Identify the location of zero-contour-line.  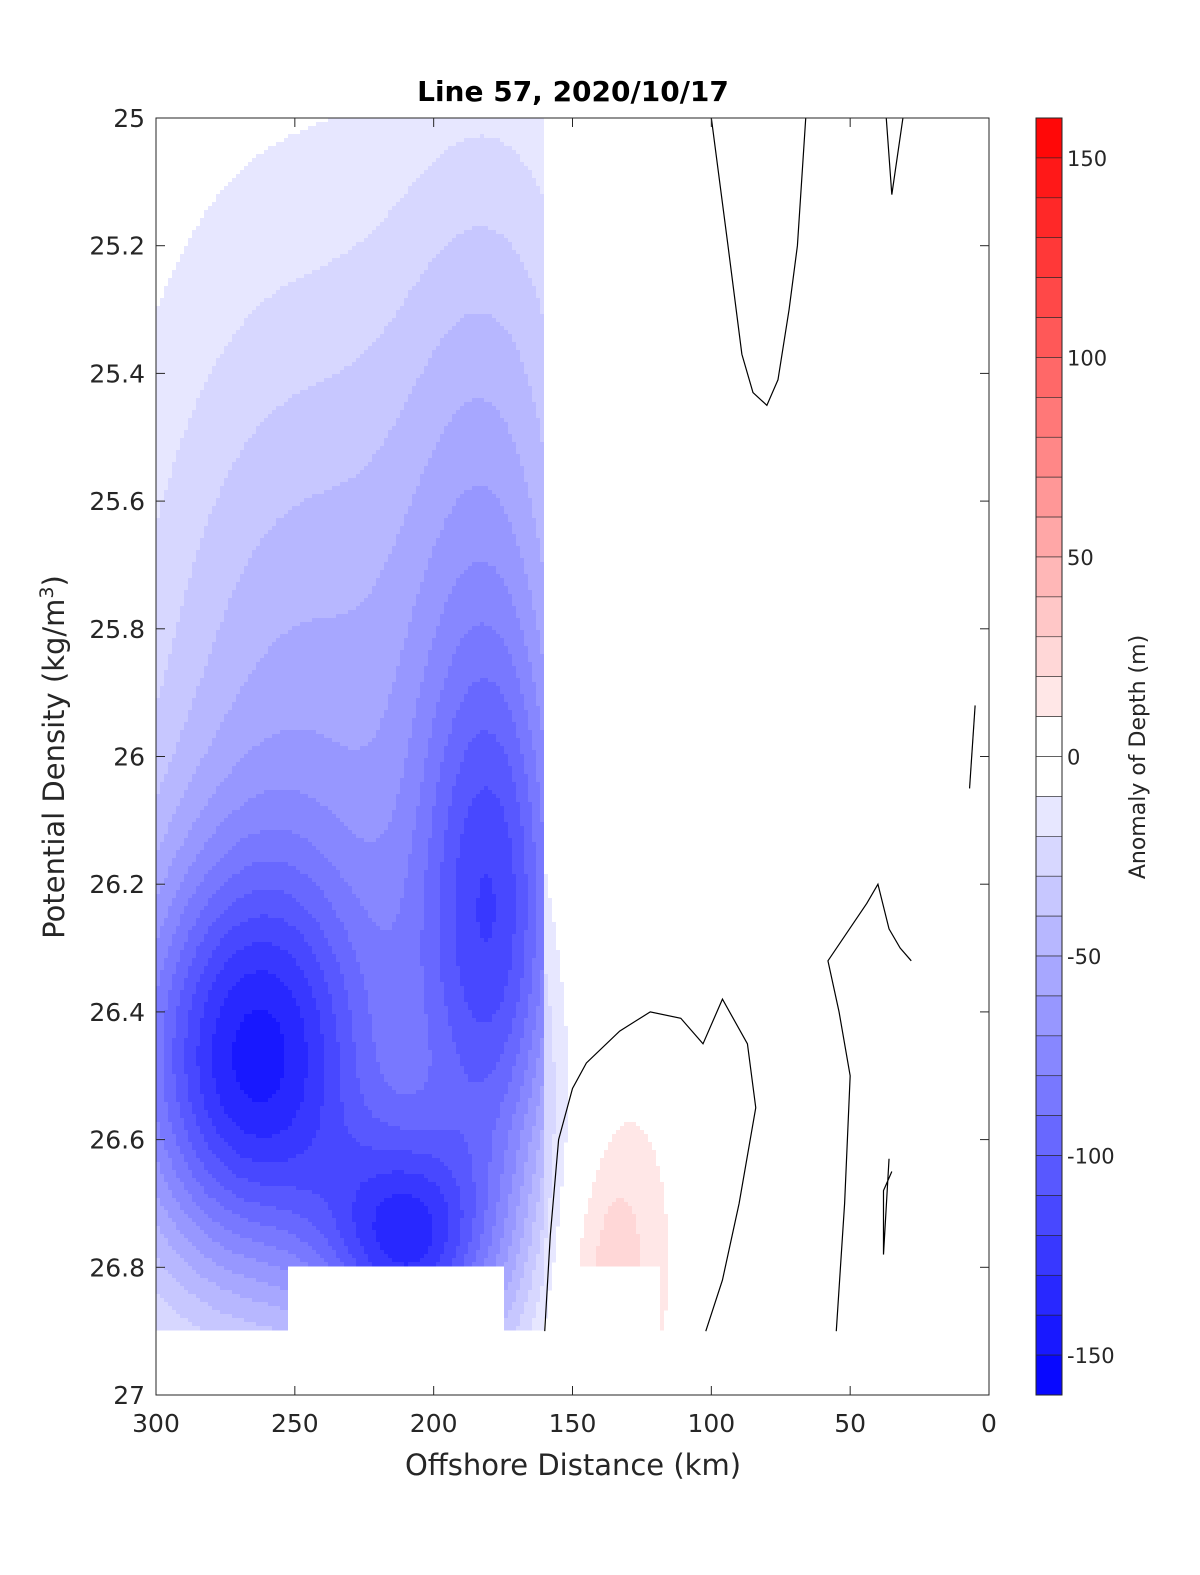
(894, 156).